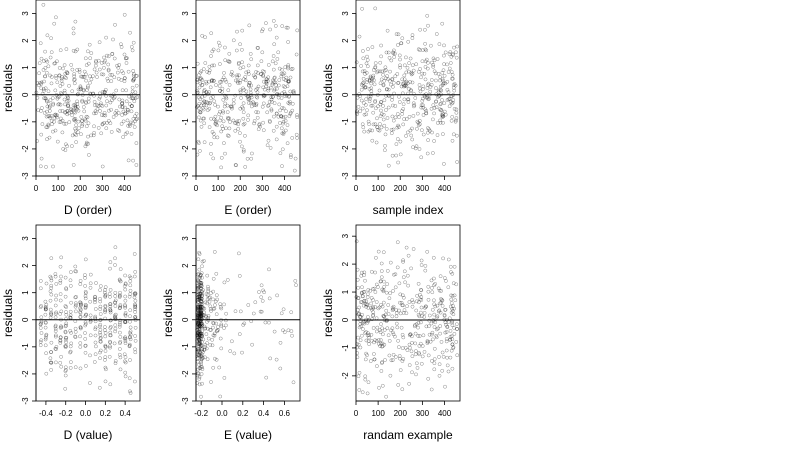 The image size is (800, 450). What do you see at coordinates (345, 263) in the screenshot?
I see `y-tick-label: 2` at bounding box center [345, 263].